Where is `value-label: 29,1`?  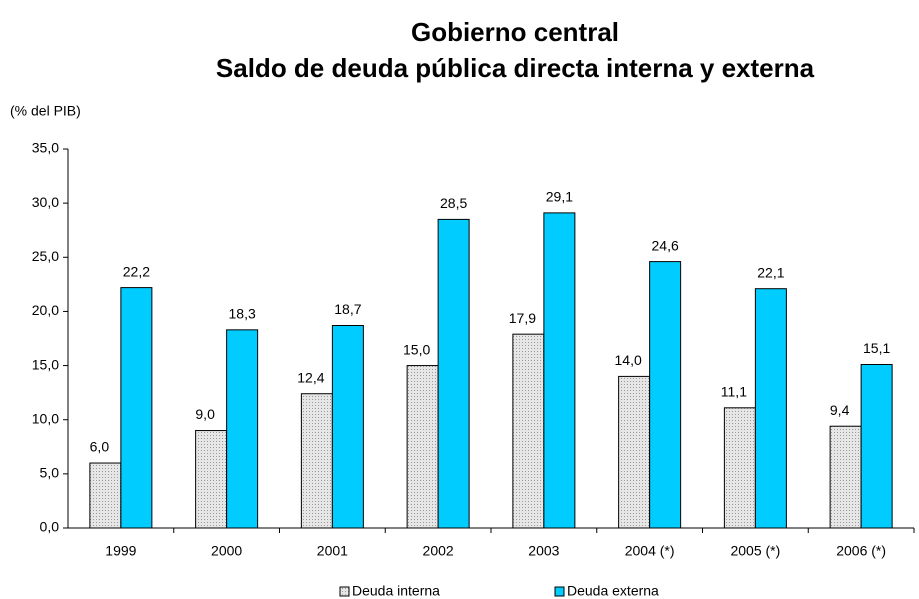
value-label: 29,1 is located at coordinates (559, 197).